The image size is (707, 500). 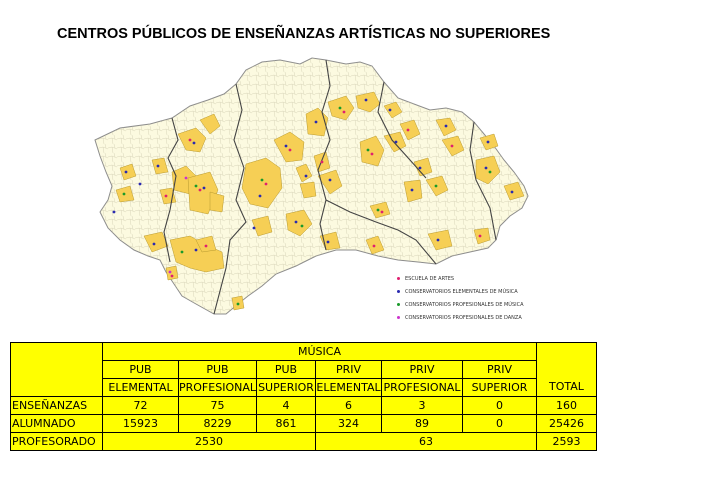 I want to click on table-cell: 6, so click(x=348, y=405).